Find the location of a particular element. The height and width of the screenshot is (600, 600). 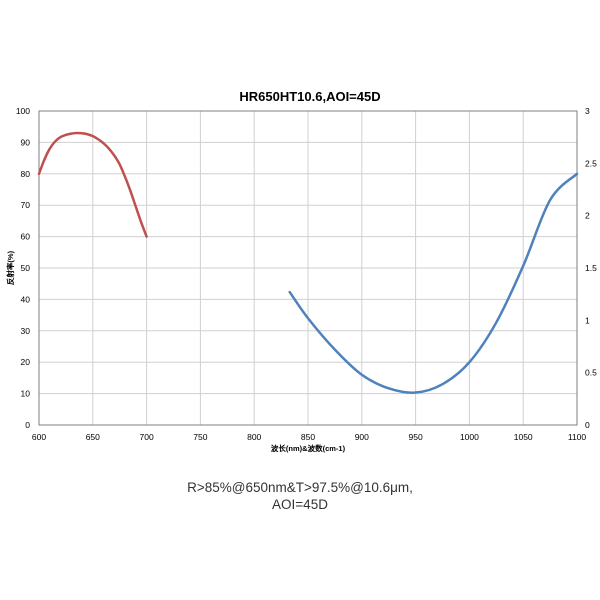

y-tick-label: 100 is located at coordinates (23, 111).